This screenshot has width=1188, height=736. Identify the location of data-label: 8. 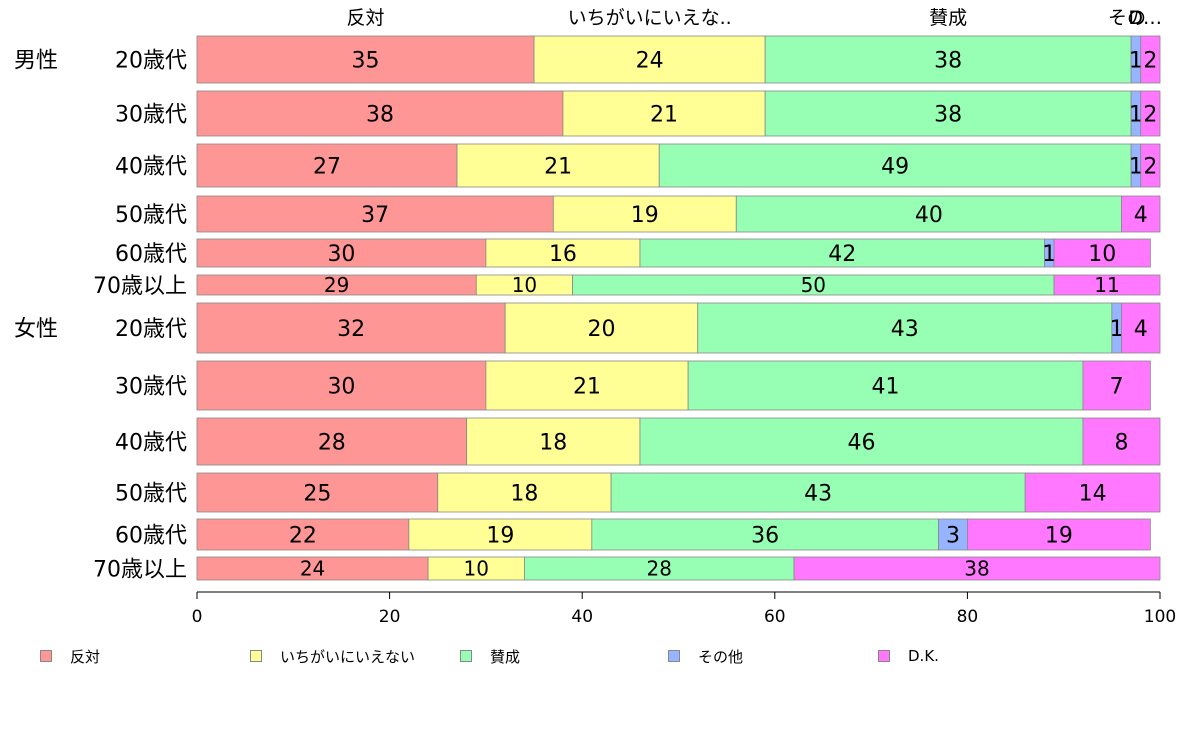
(1121, 442).